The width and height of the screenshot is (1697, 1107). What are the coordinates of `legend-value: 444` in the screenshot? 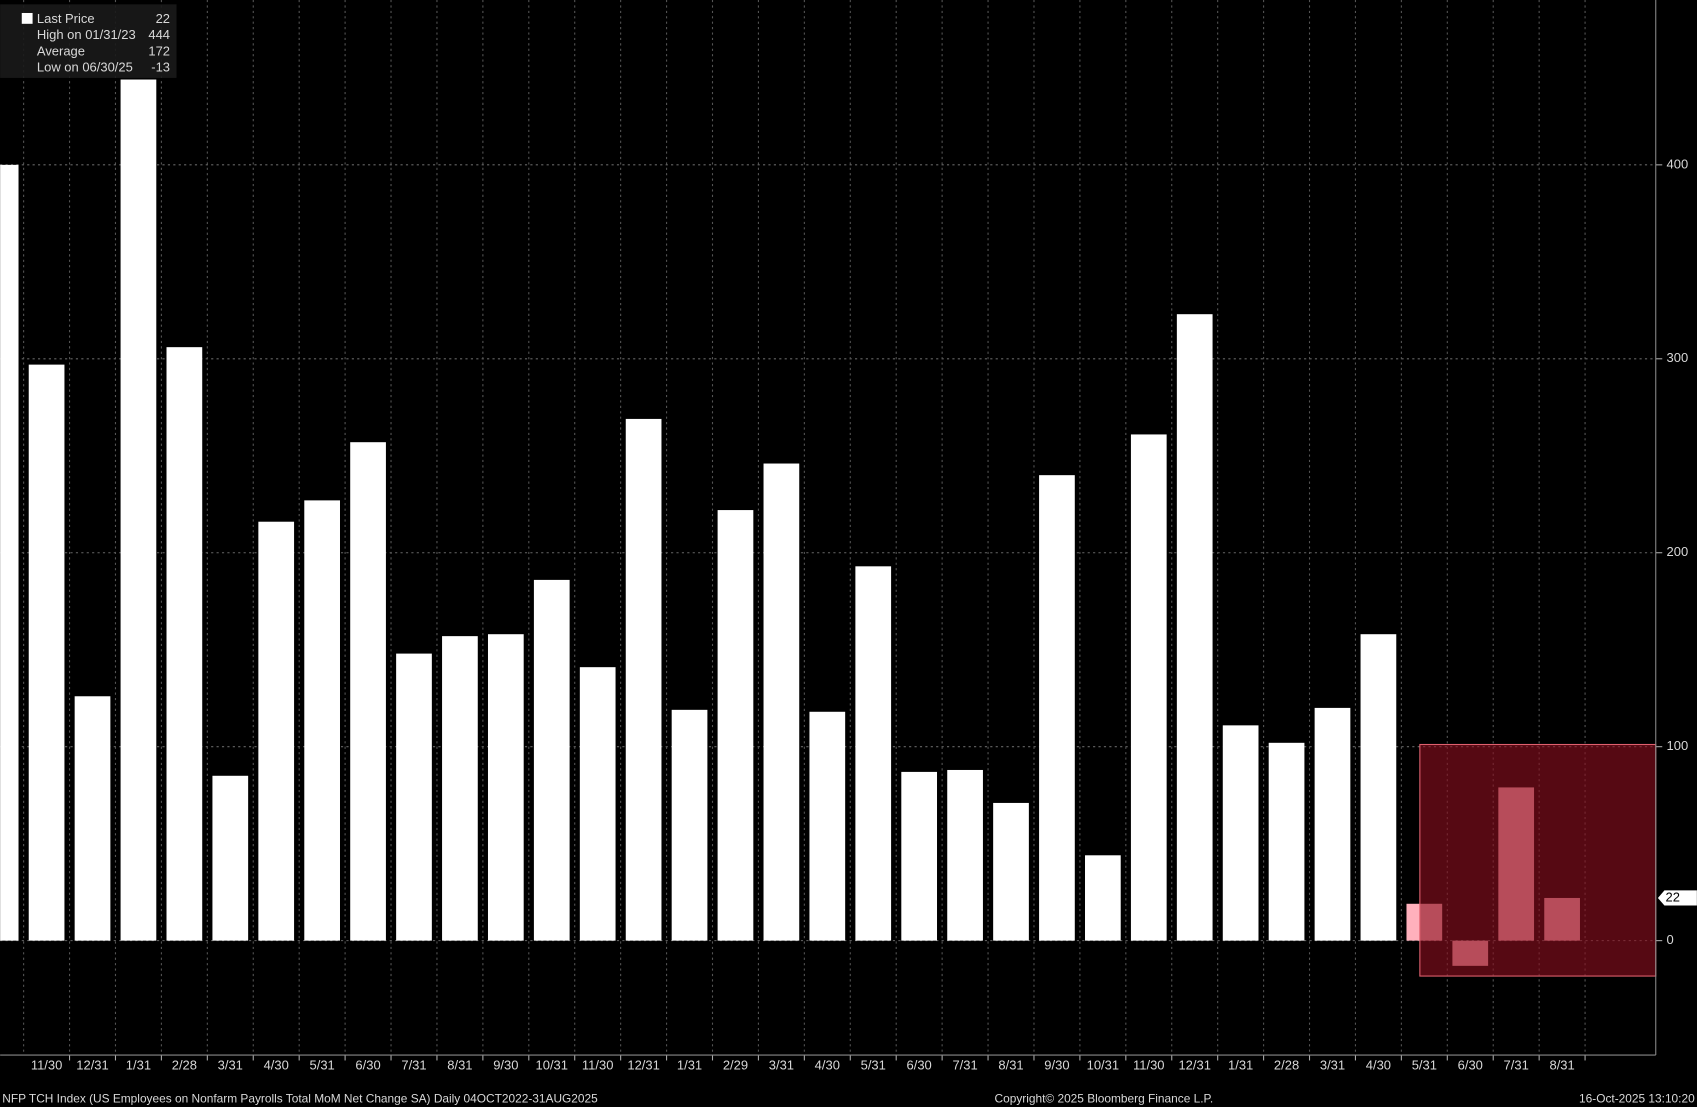 It's located at (159, 34).